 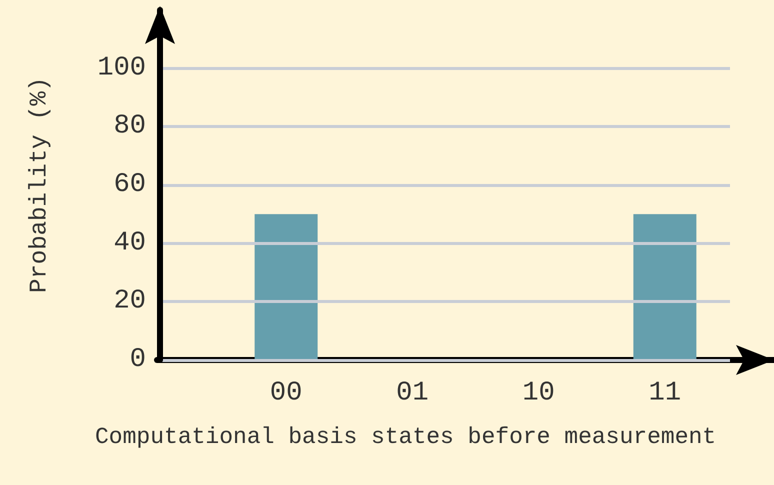 I want to click on x-tick-label: 10, so click(x=538, y=393).